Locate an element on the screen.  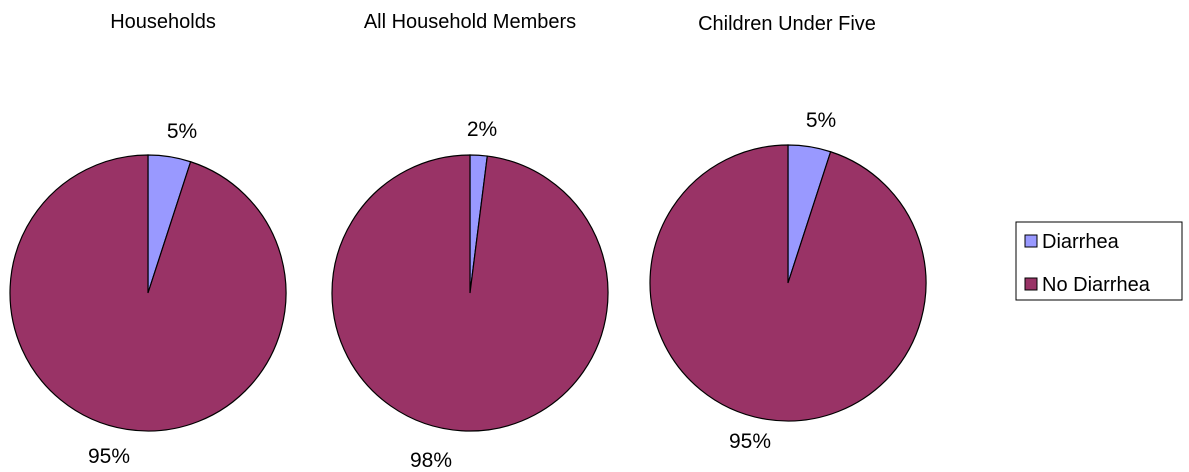
data-label-all-members-no-diarrhea: 98% is located at coordinates (431, 460).